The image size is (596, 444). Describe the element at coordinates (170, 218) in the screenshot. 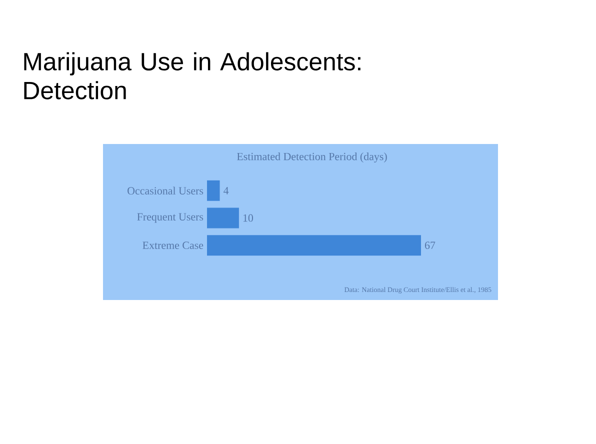

I see `y-tick-label: Frequent Users` at that location.